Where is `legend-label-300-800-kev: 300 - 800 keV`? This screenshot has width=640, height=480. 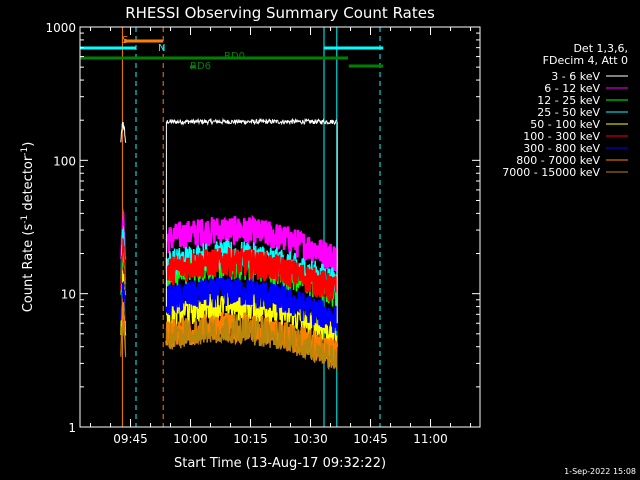
legend-label-300-800-kev: 300 - 800 keV is located at coordinates (561, 148).